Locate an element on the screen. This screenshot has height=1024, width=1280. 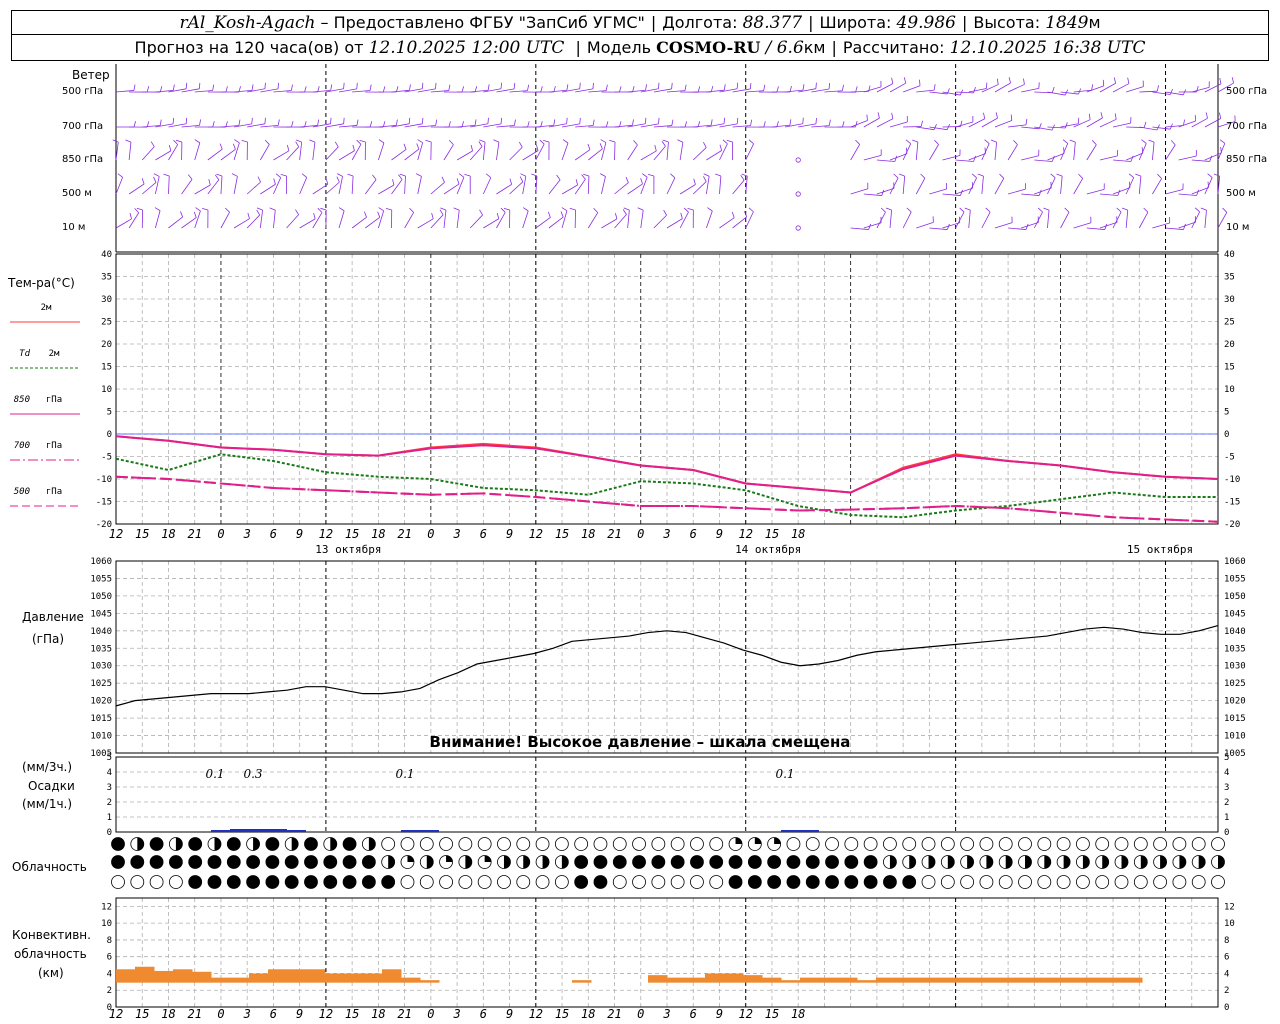
alt-label: Высота: is located at coordinates (1007, 22).